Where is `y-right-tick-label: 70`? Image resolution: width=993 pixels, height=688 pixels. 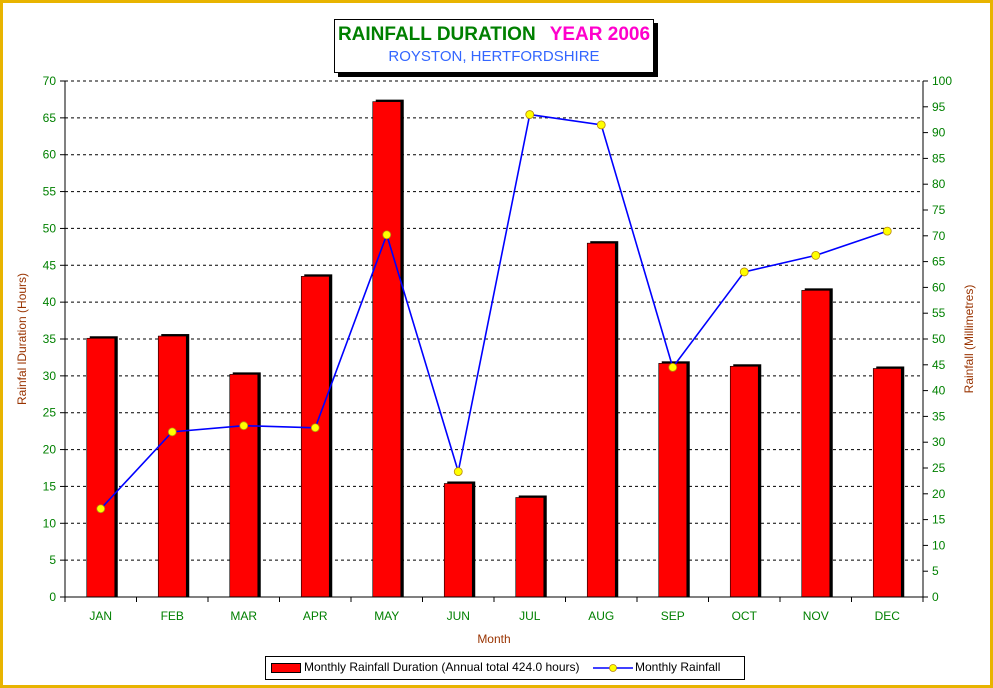 y-right-tick-label: 70 is located at coordinates (939, 236).